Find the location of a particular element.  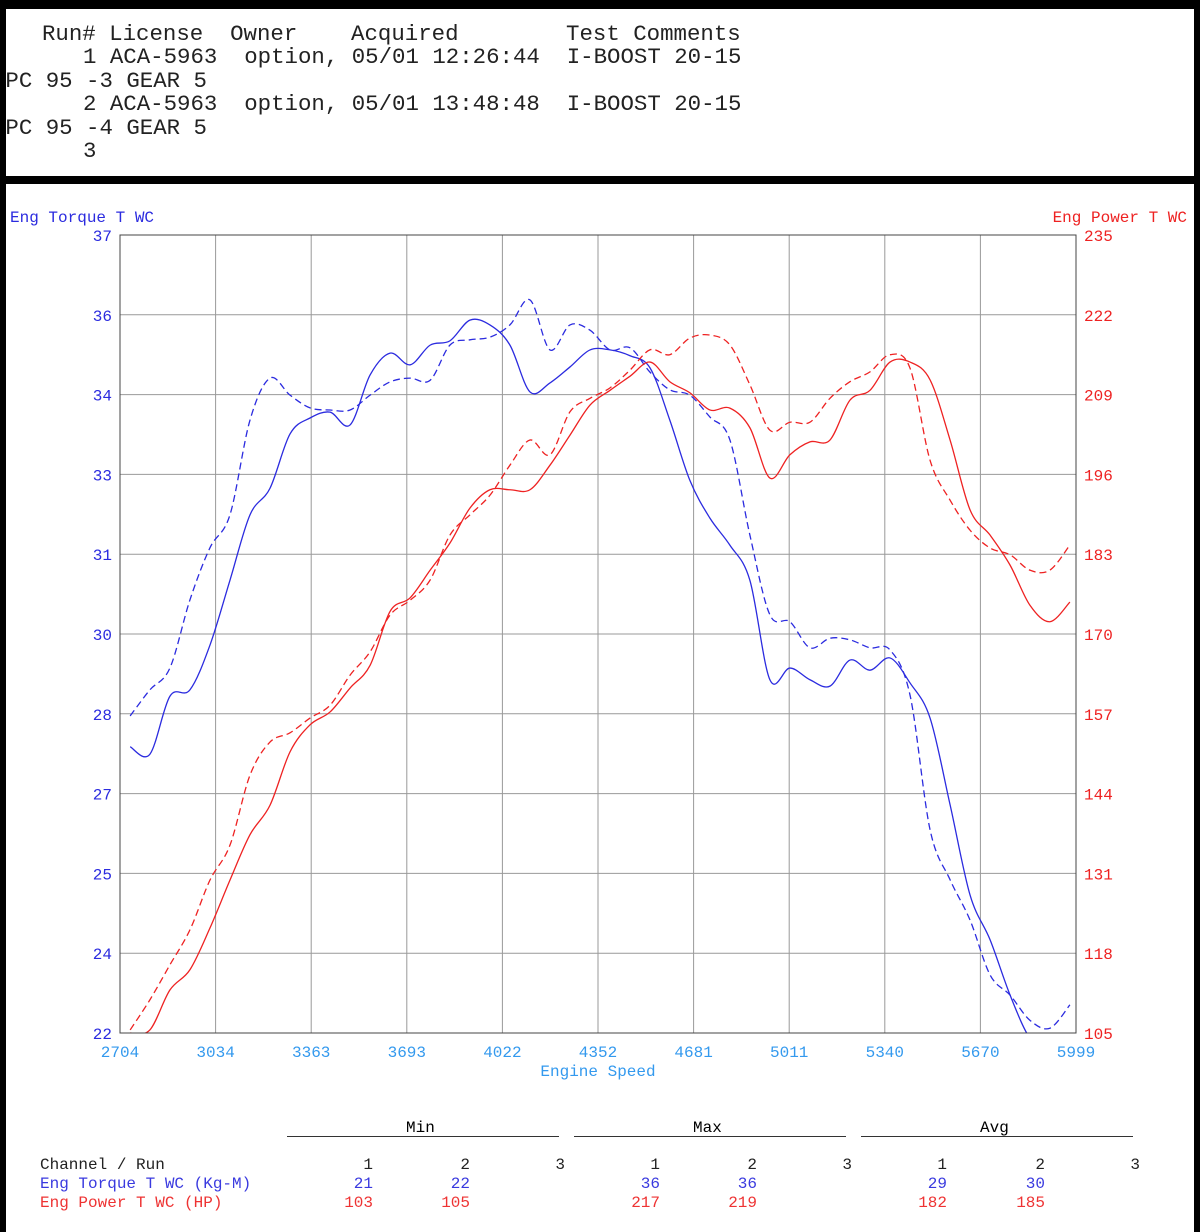

x-tick-label: 2704 is located at coordinates (120, 1053).